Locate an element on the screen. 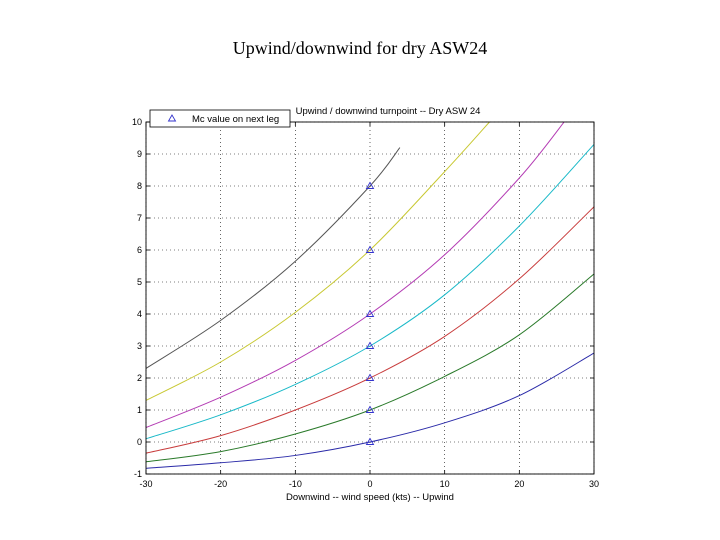 This screenshot has width=720, height=540. legend-box is located at coordinates (220, 118).